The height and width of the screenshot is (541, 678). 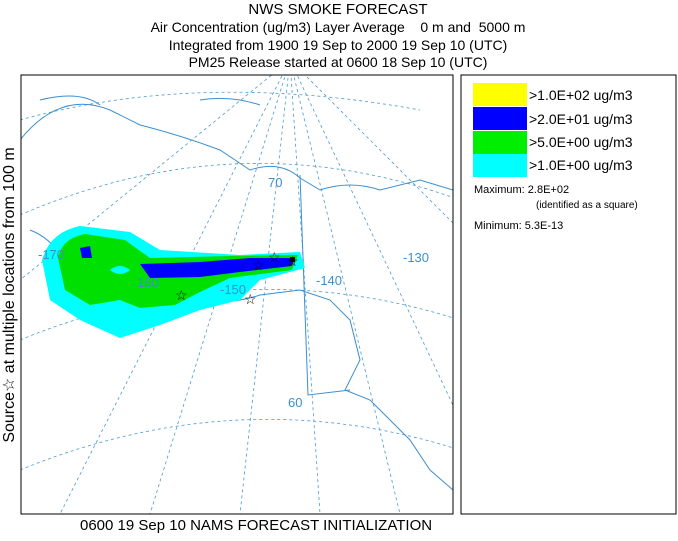 What do you see at coordinates (295, 402) in the screenshot?
I see `map-label: 60` at bounding box center [295, 402].